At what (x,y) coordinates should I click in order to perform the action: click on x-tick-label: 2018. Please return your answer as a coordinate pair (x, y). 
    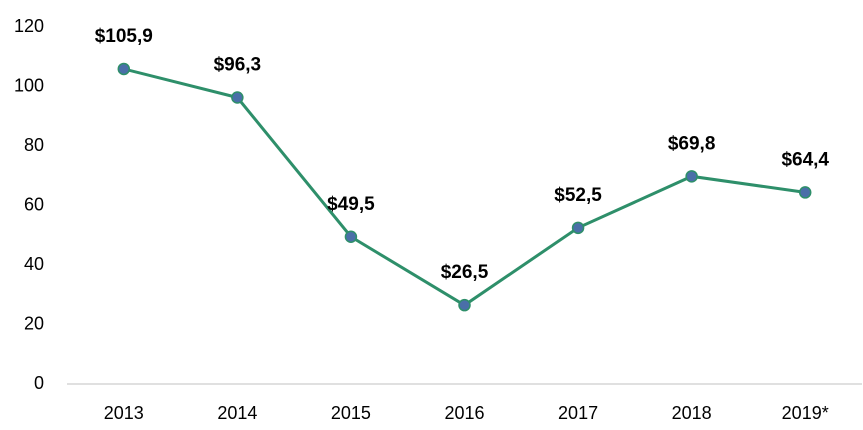
    Looking at the image, I should click on (692, 413).